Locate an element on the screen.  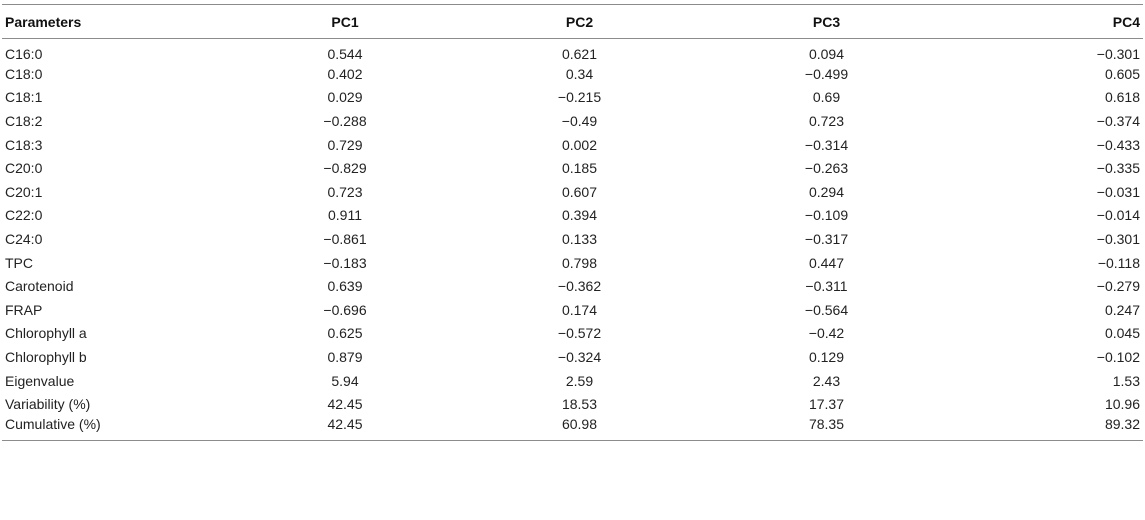
pc1-value: 0.729 is located at coordinates (345, 144).